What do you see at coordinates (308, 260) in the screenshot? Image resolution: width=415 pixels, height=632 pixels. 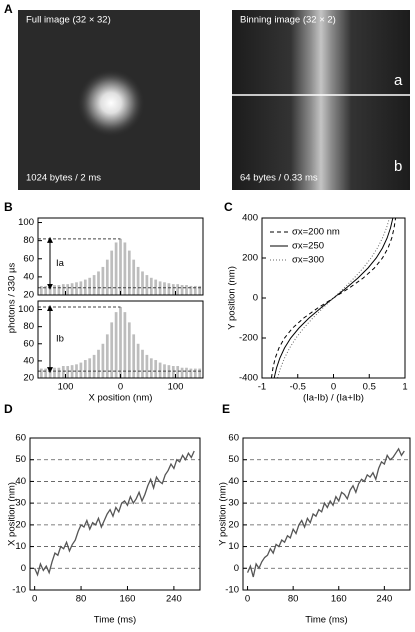 I see `legend-label: σx=300` at bounding box center [308, 260].